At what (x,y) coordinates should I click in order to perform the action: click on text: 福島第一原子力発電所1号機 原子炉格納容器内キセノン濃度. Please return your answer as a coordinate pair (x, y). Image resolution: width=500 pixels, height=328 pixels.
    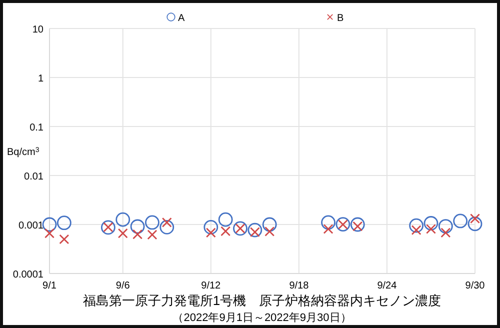
    Looking at the image, I should click on (262, 300).